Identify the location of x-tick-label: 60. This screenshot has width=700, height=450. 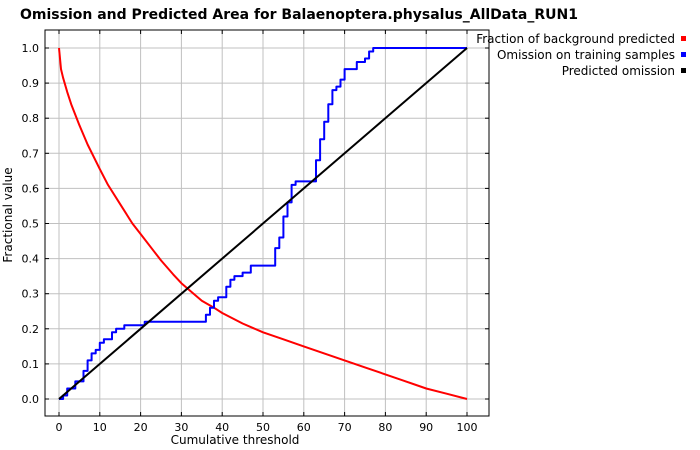
(304, 427).